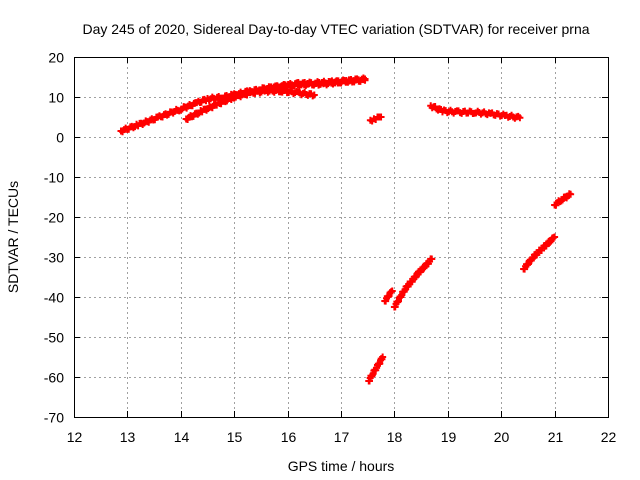 The image size is (640, 480). I want to click on x-tick-label: 22, so click(609, 437).